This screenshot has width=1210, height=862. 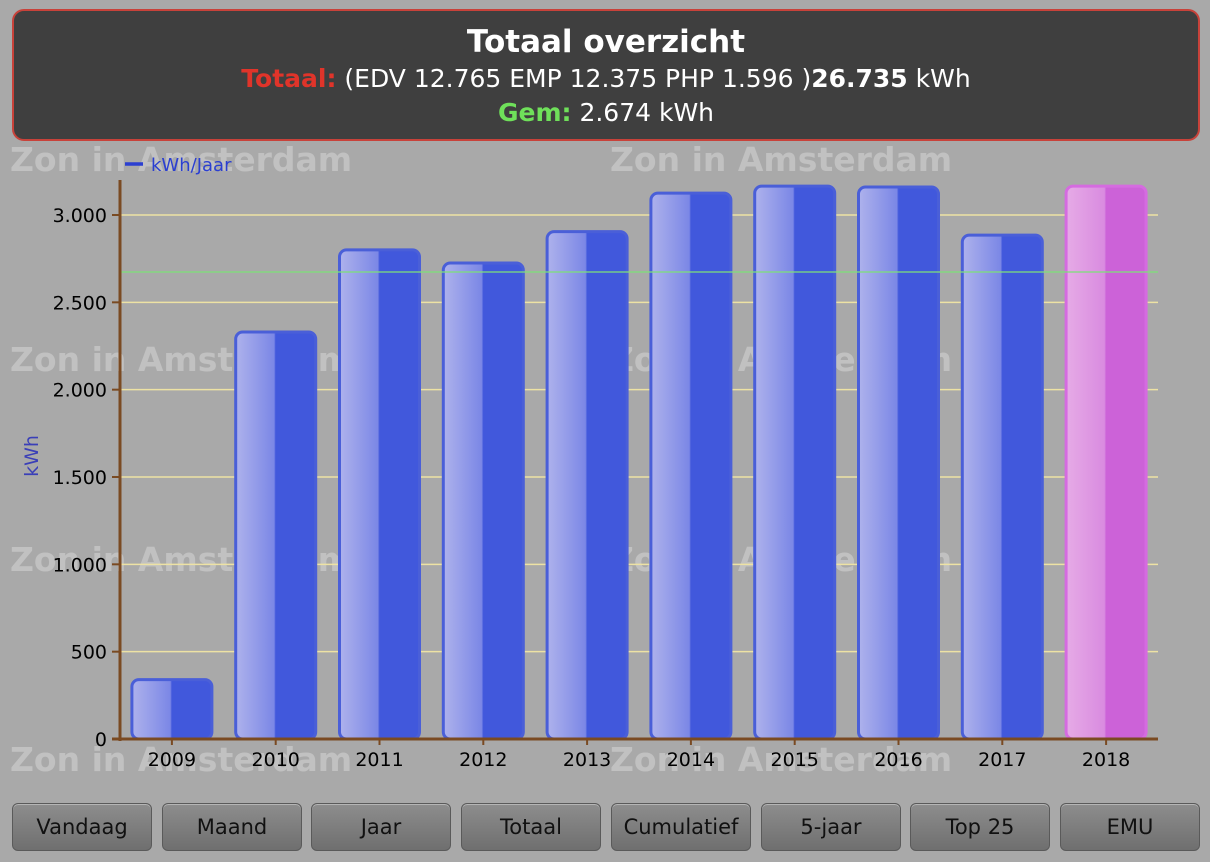 I want to click on legend-label: kWh/Jaar, so click(x=191, y=165).